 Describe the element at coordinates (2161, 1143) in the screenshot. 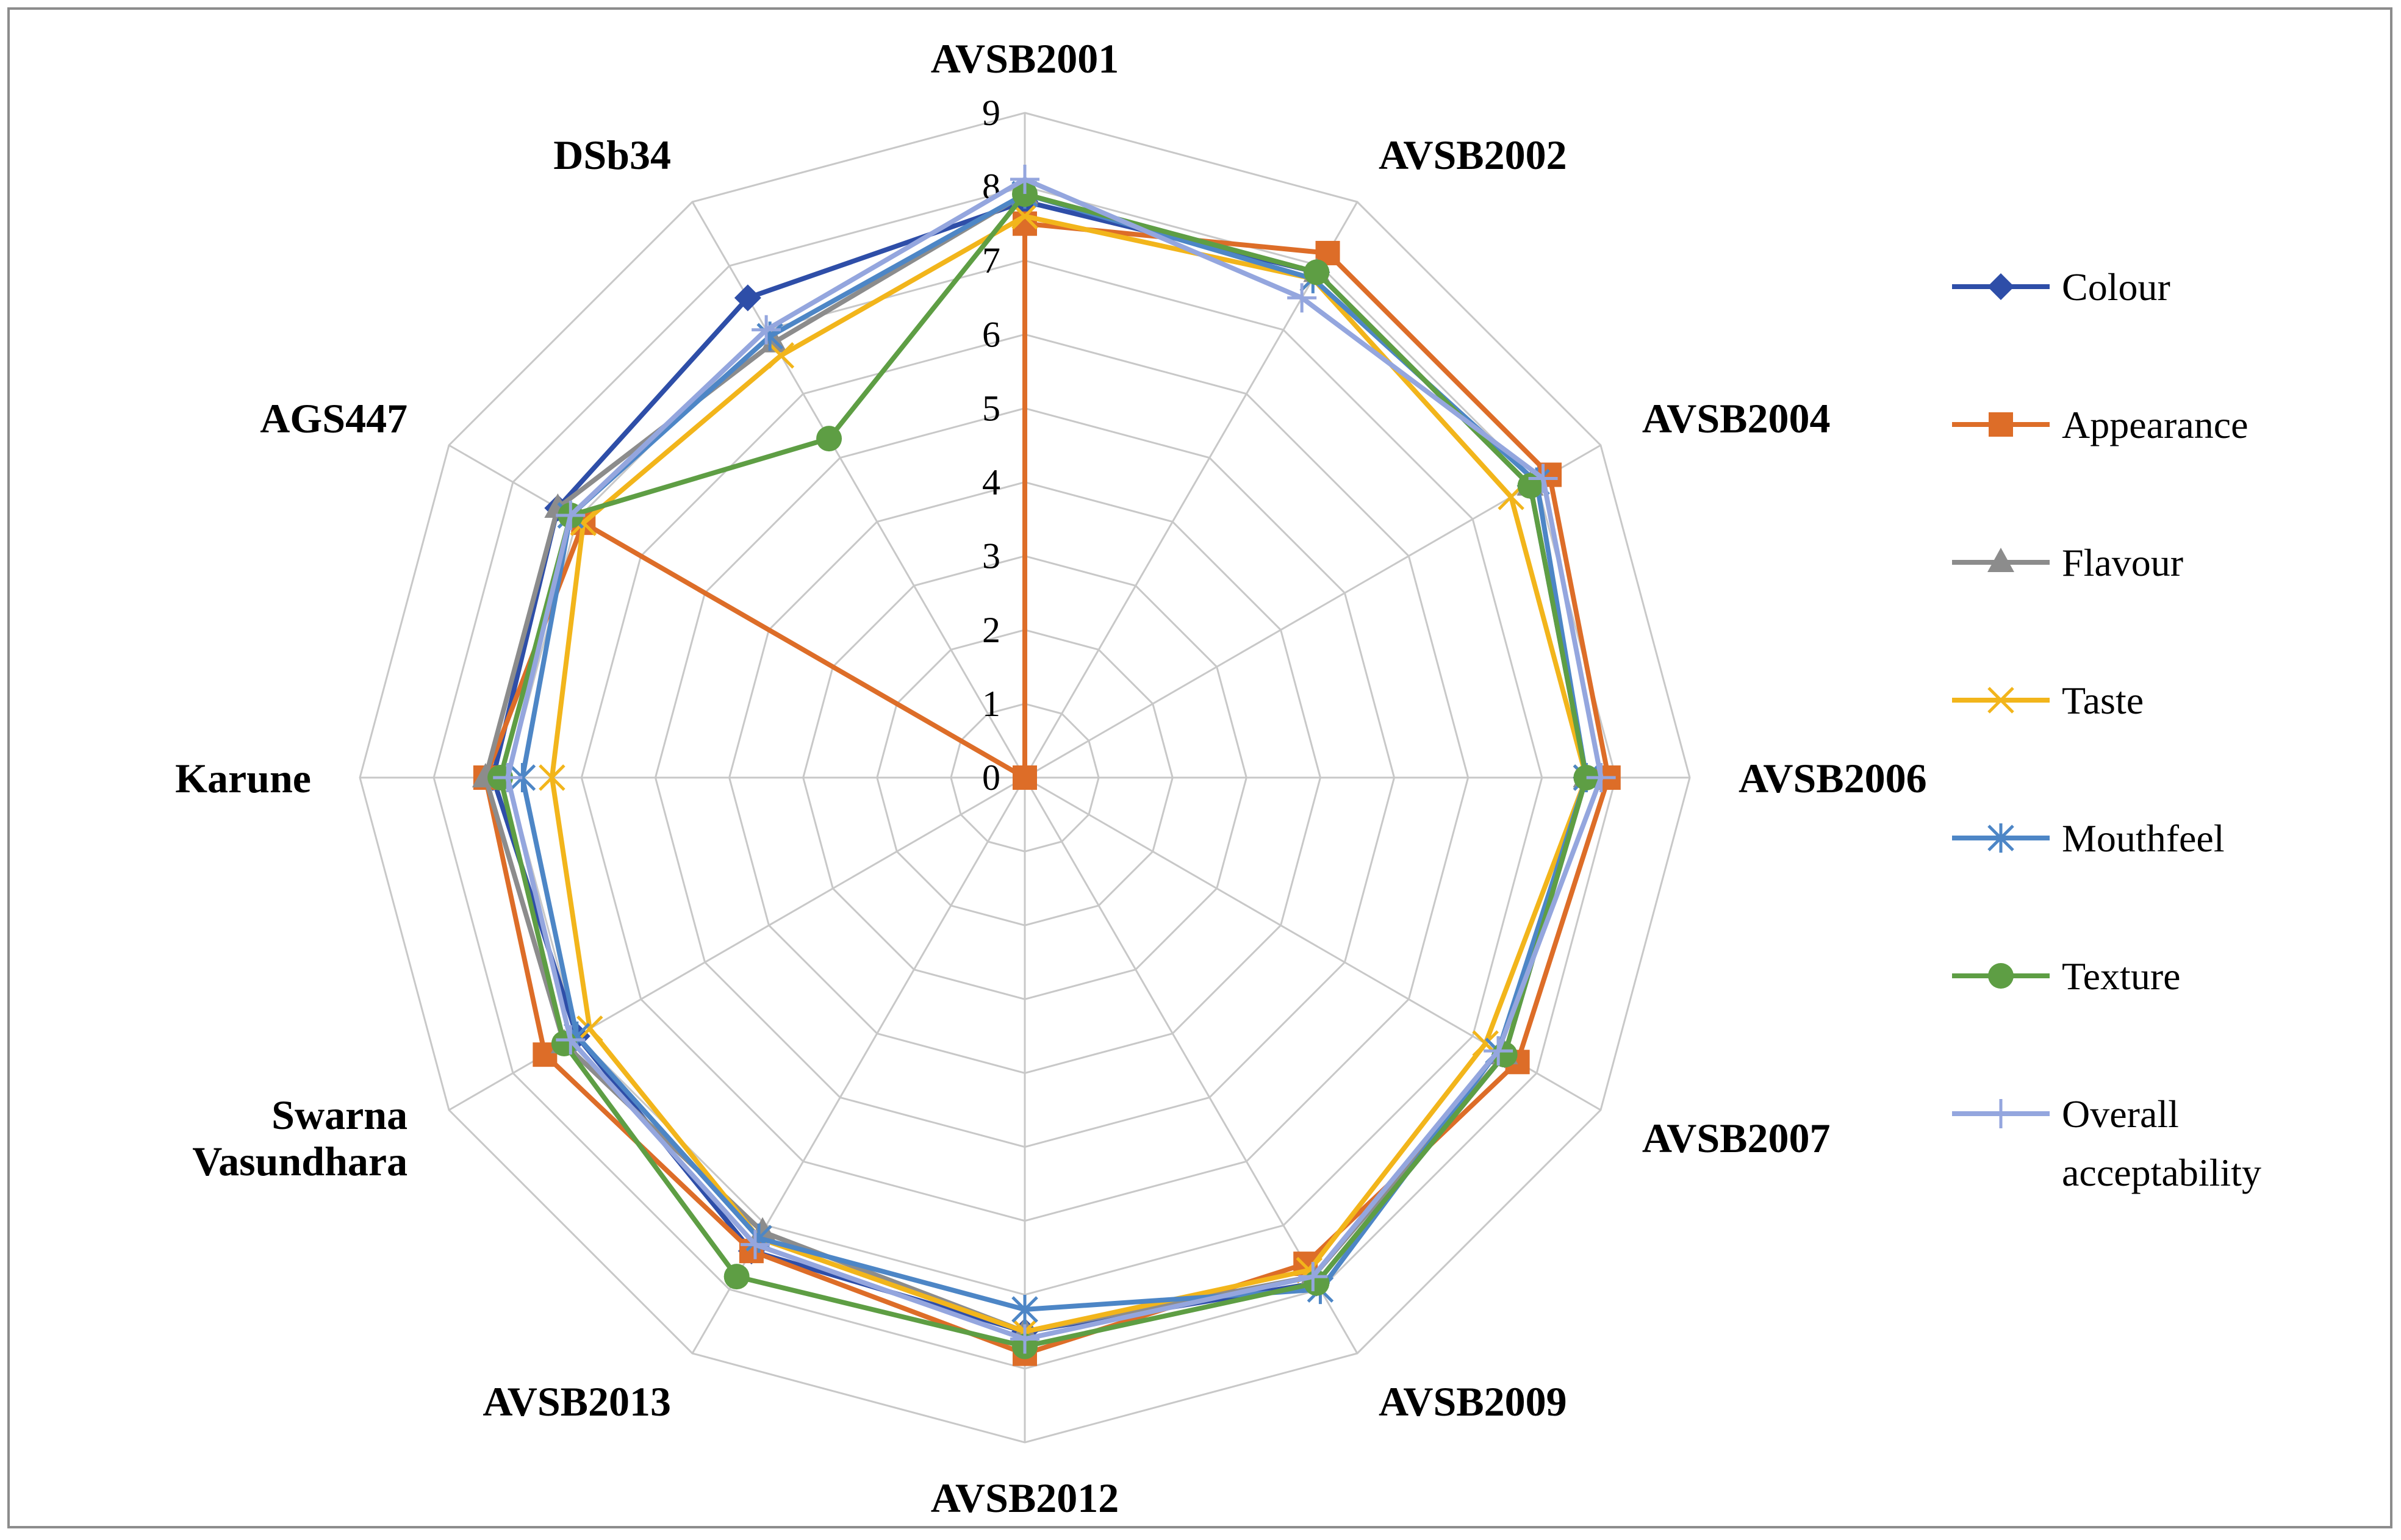

I see `legend-label-overall-acceptability: Overall acceptability` at that location.